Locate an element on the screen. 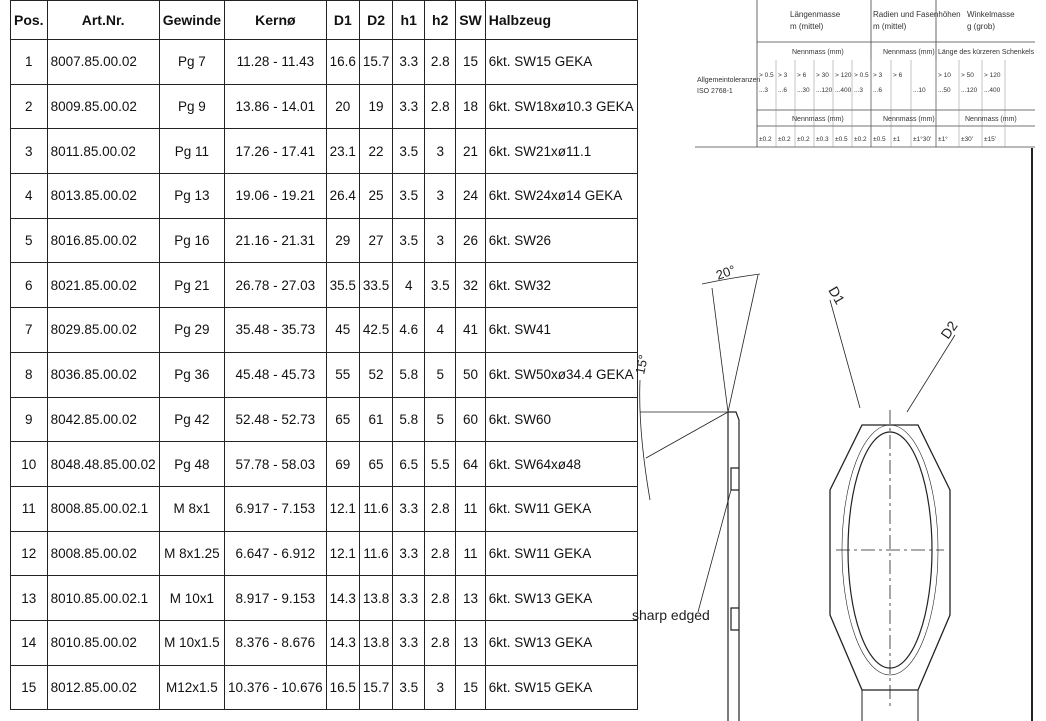  table-cell: 24 is located at coordinates (470, 196).